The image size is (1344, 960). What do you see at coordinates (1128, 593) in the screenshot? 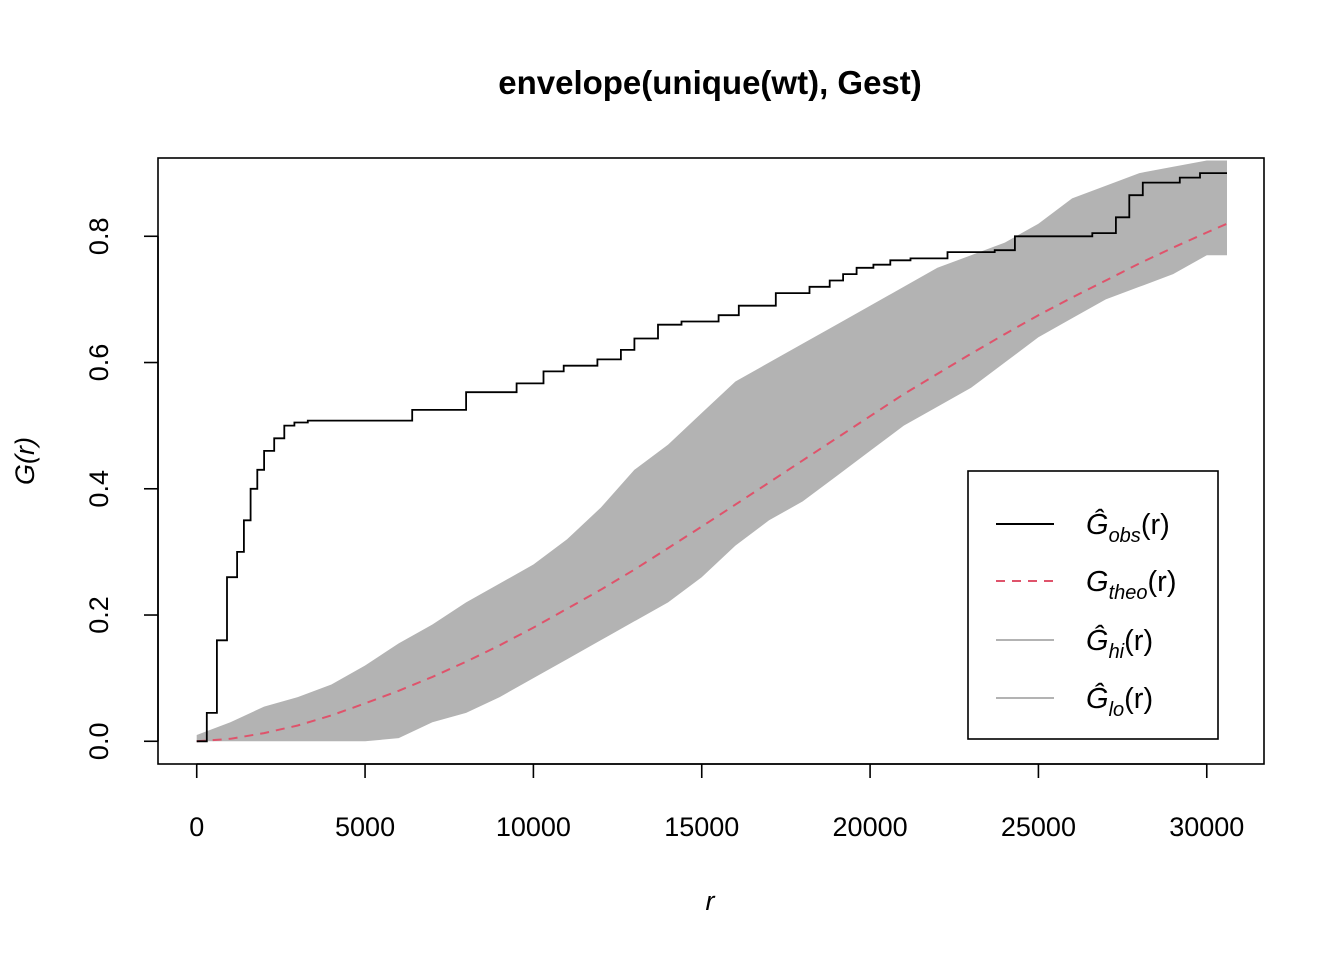
I see `legend-subscript: theo` at bounding box center [1128, 593].